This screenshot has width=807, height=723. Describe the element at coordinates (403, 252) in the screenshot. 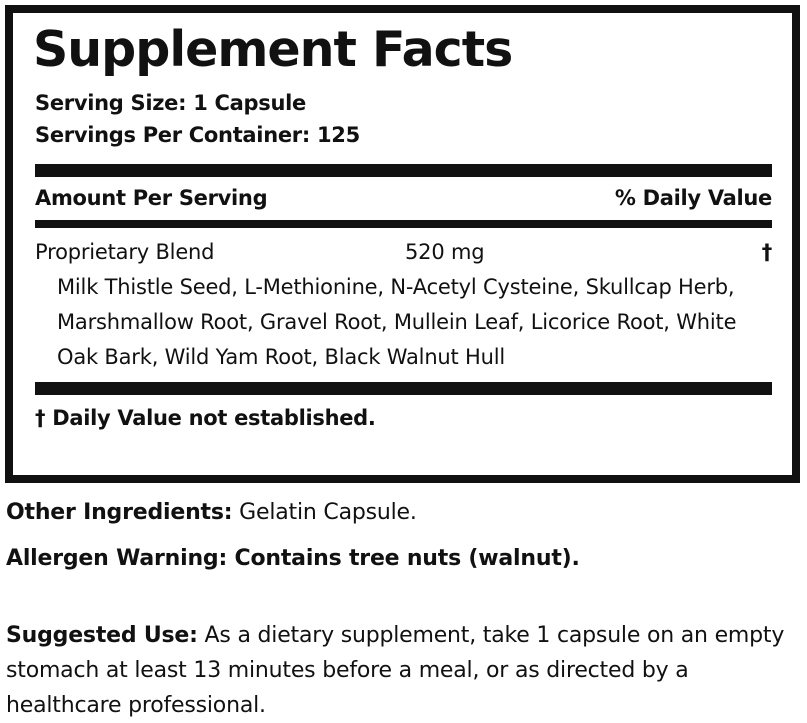

I see `proprietary-blend-row: Proprietary Blend 520 mg †` at that location.